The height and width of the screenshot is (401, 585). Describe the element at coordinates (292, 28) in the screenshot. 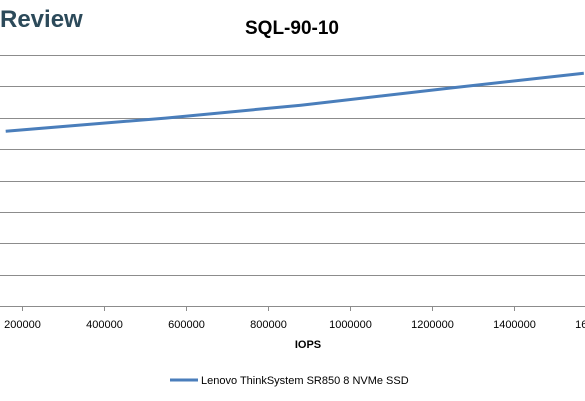

I see `chart-title: SQL-90-10` at that location.